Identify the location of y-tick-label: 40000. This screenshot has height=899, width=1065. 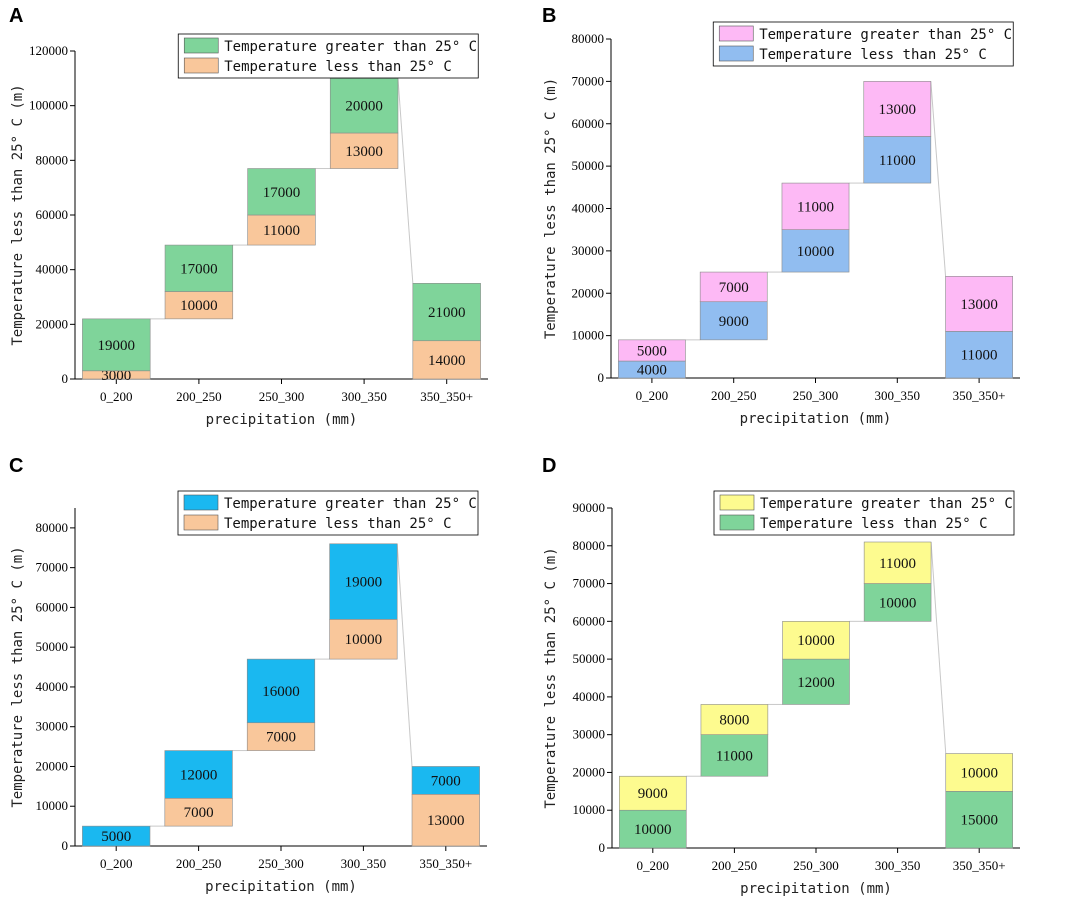
(52, 686).